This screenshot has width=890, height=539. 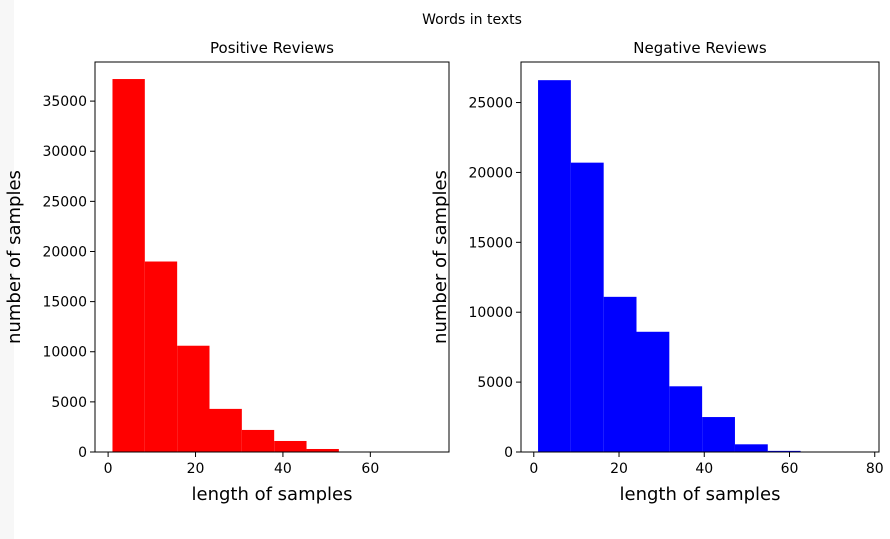 I want to click on x-tick-label-negative: 20, so click(x=619, y=469).